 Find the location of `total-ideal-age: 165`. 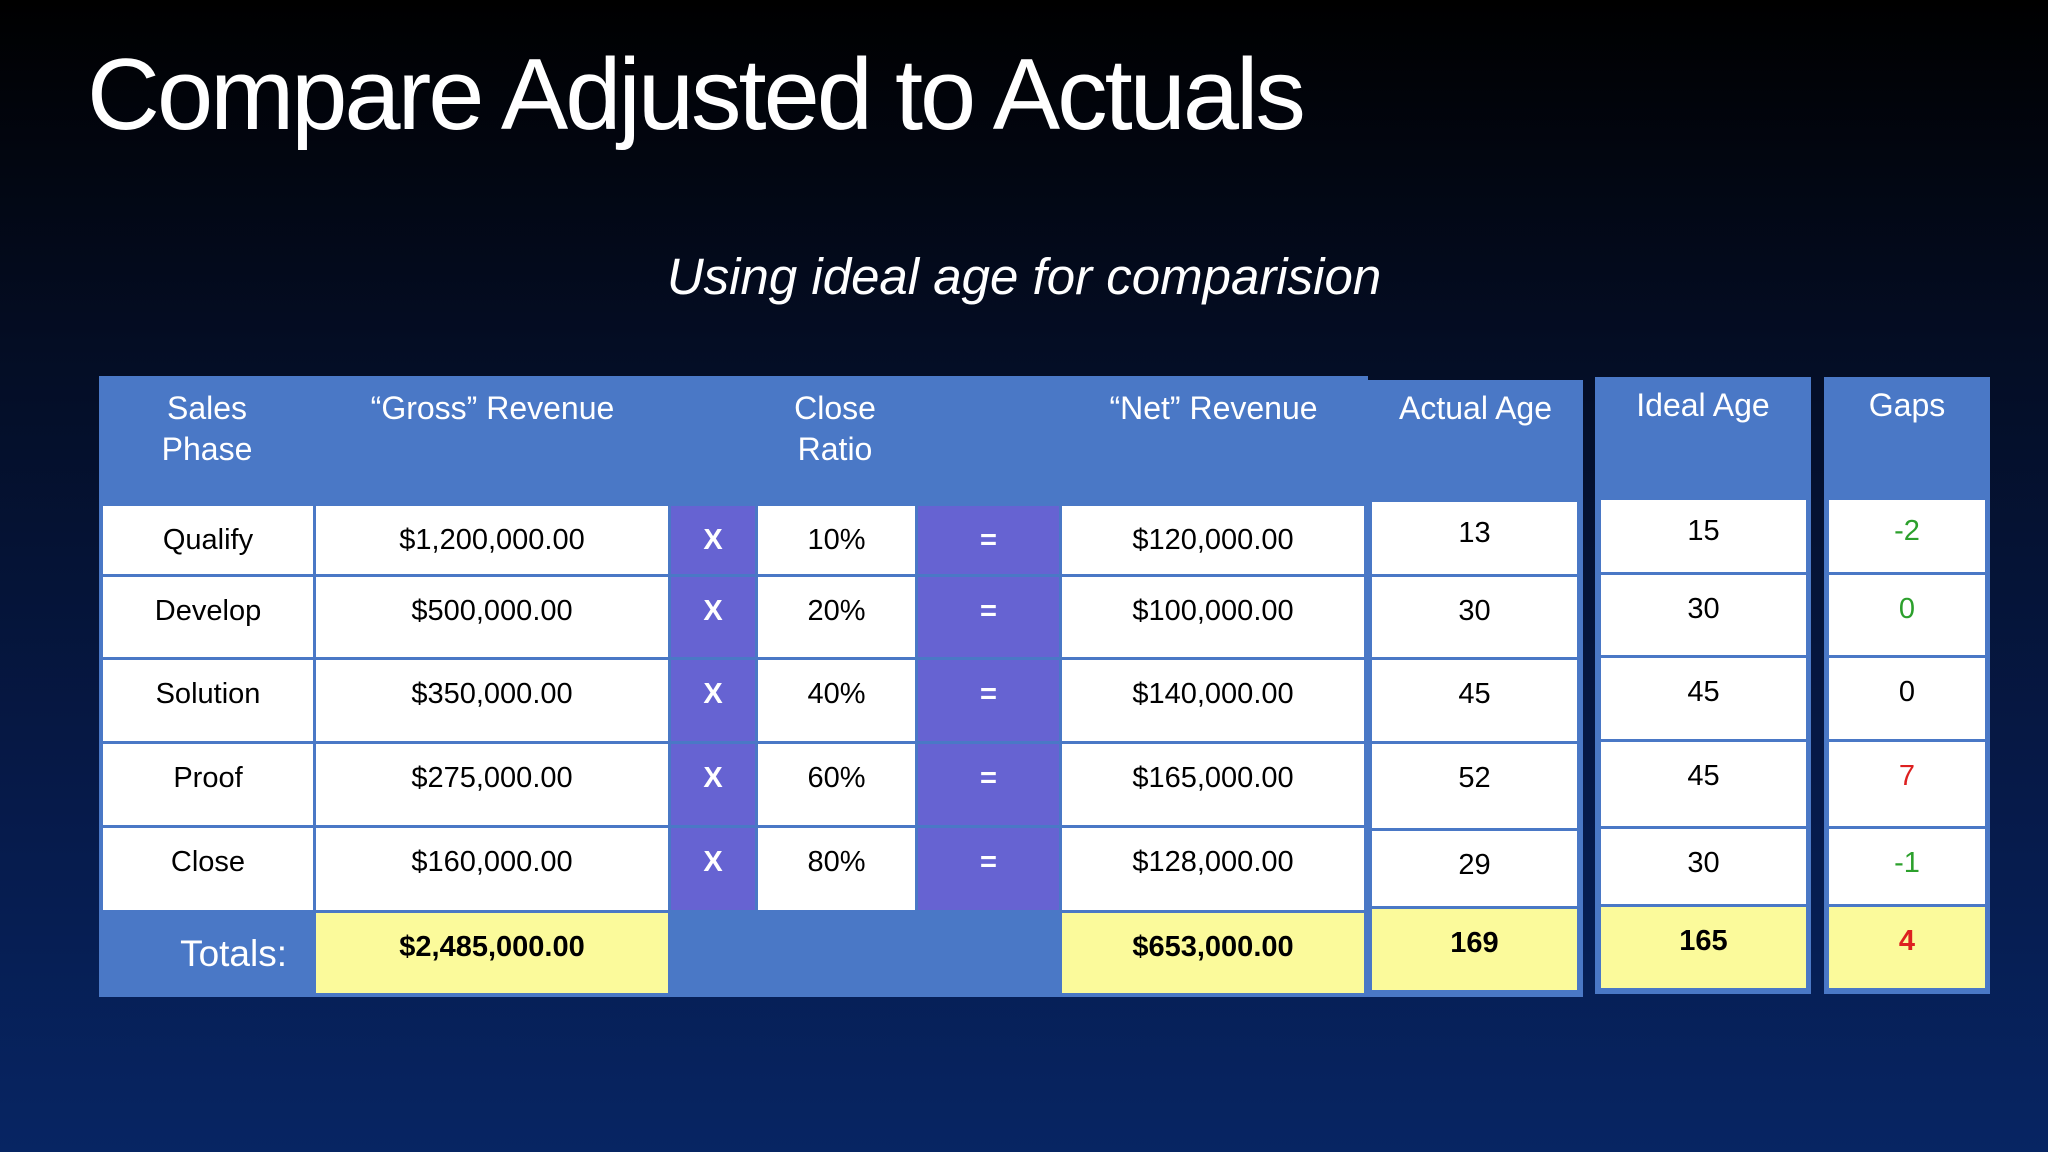

total-ideal-age: 165 is located at coordinates (1703, 947).